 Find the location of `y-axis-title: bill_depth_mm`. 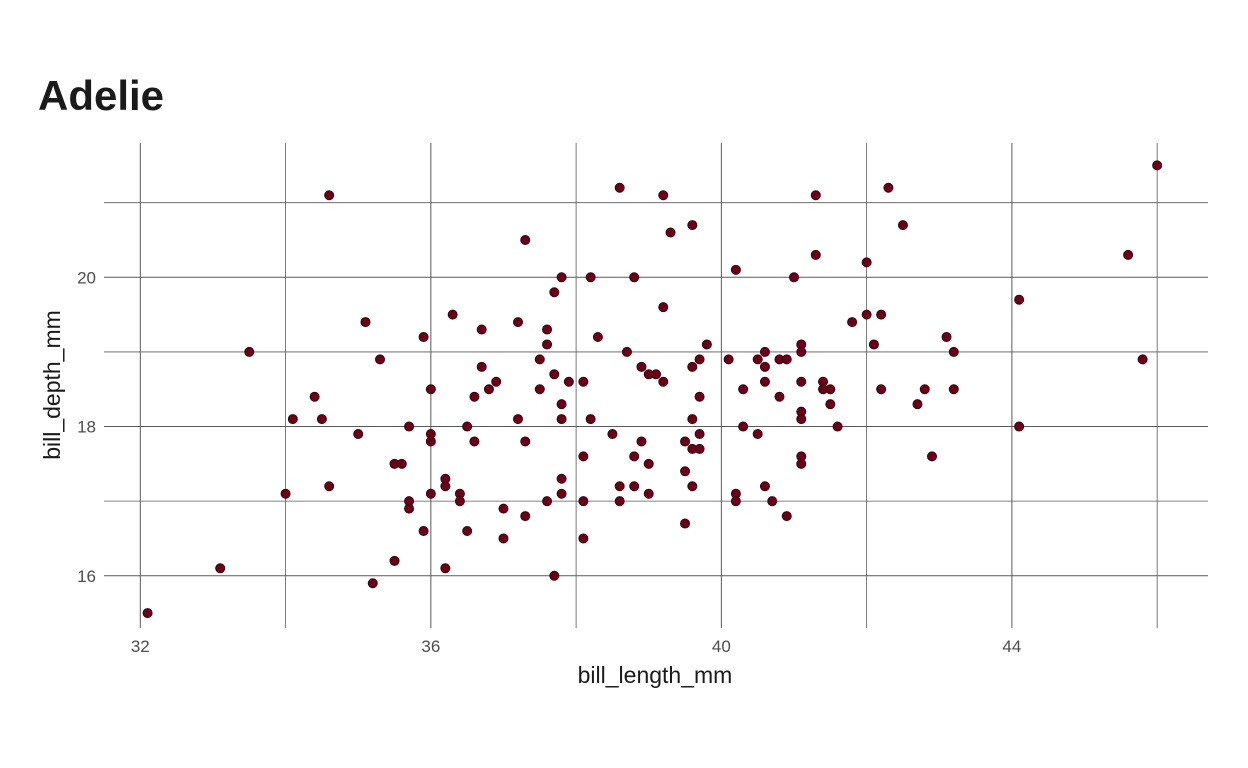

y-axis-title: bill_depth_mm is located at coordinates (52, 385).